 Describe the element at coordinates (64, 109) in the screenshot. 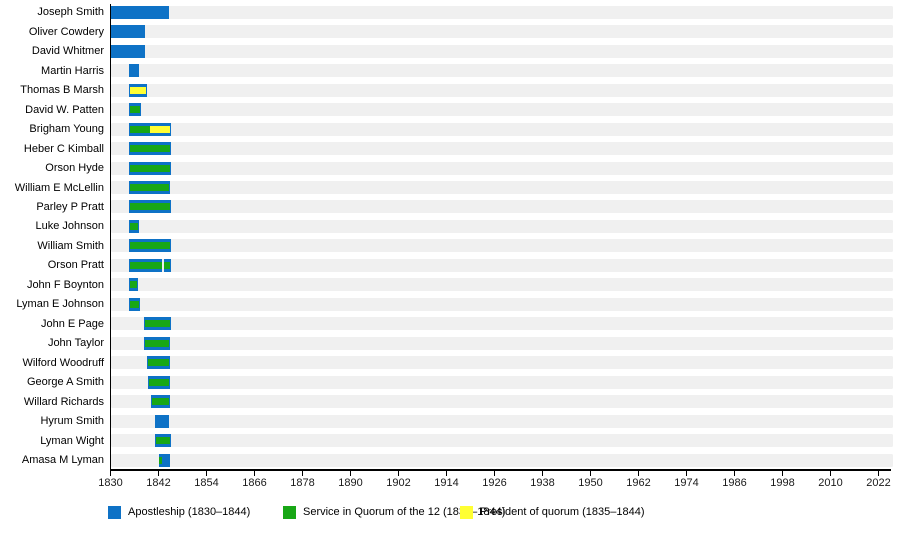

I see `person-label: David W. Patten` at that location.